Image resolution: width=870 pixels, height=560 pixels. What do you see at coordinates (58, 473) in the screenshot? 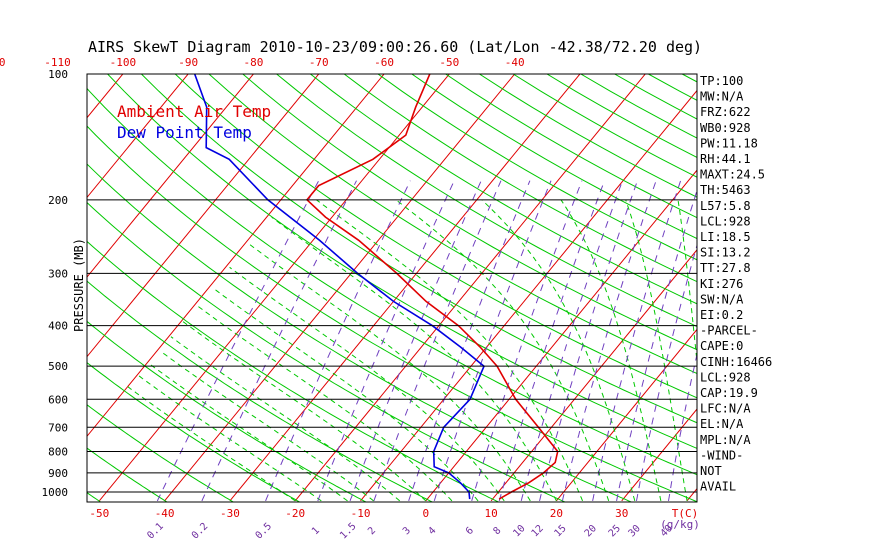
I see `pressure-tick-label: 900` at bounding box center [58, 473].